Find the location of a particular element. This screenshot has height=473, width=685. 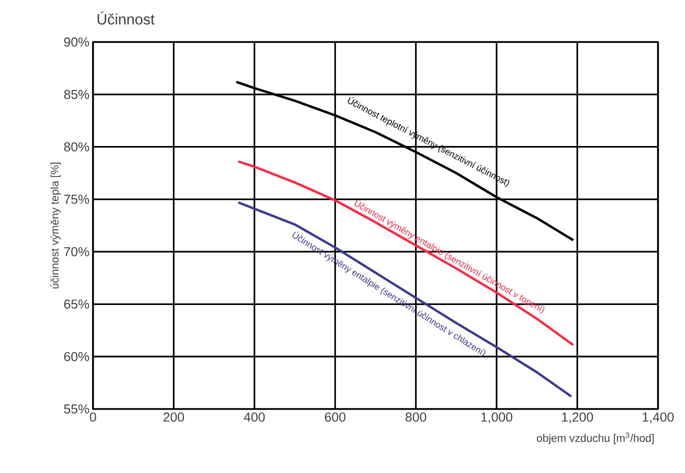

y-tick-label: 65% is located at coordinates (77, 304).